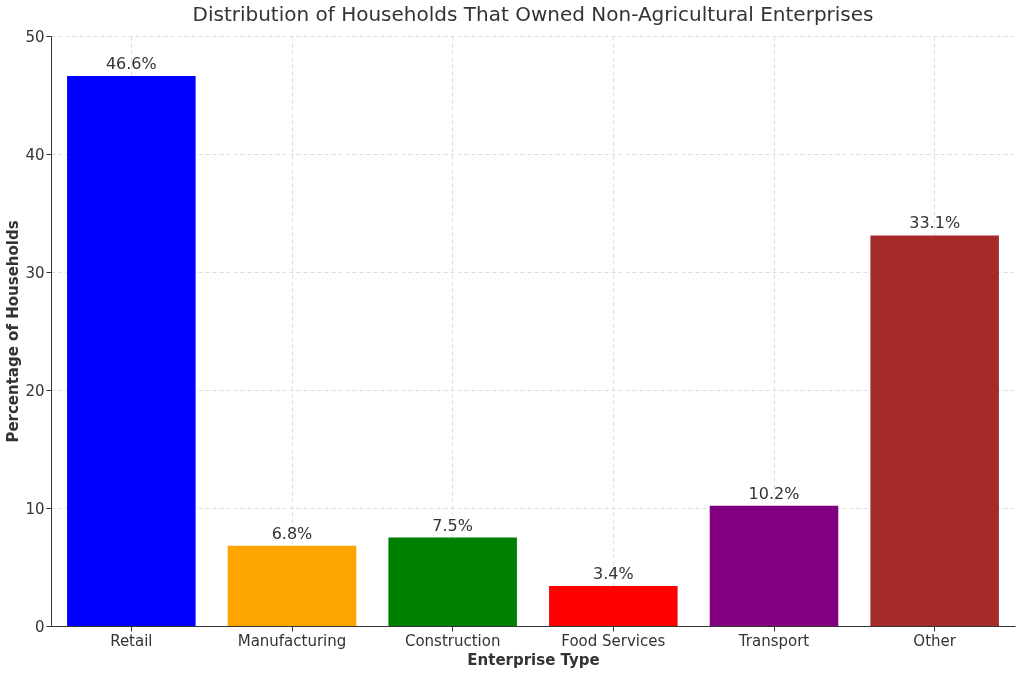  Describe the element at coordinates (35, 508) in the screenshot. I see `y-tick-label: 10` at that location.